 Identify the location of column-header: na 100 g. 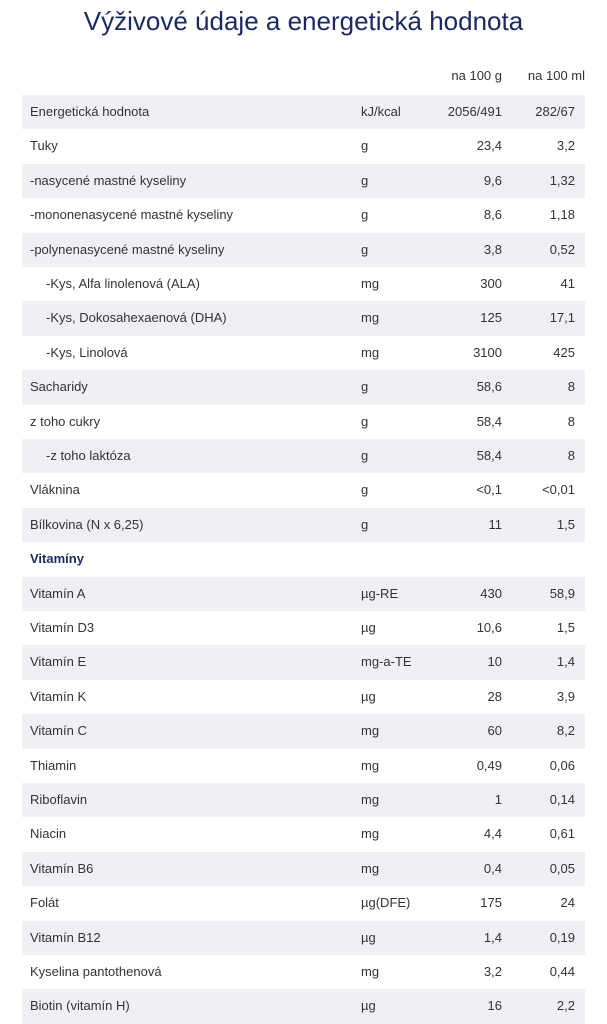
(476, 75).